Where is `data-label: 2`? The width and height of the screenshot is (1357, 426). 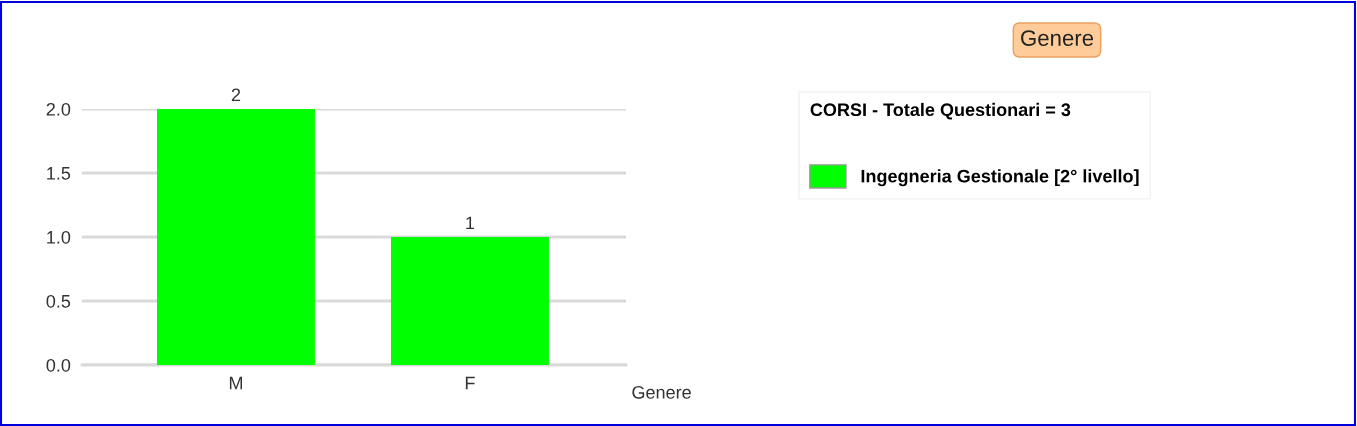 data-label: 2 is located at coordinates (236, 95).